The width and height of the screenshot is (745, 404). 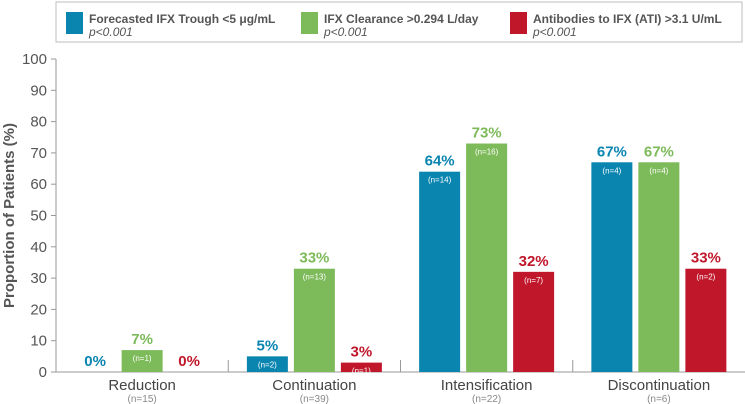 I want to click on legend-entry: IFX Clearance >0.294 L/day, so click(x=401, y=19).